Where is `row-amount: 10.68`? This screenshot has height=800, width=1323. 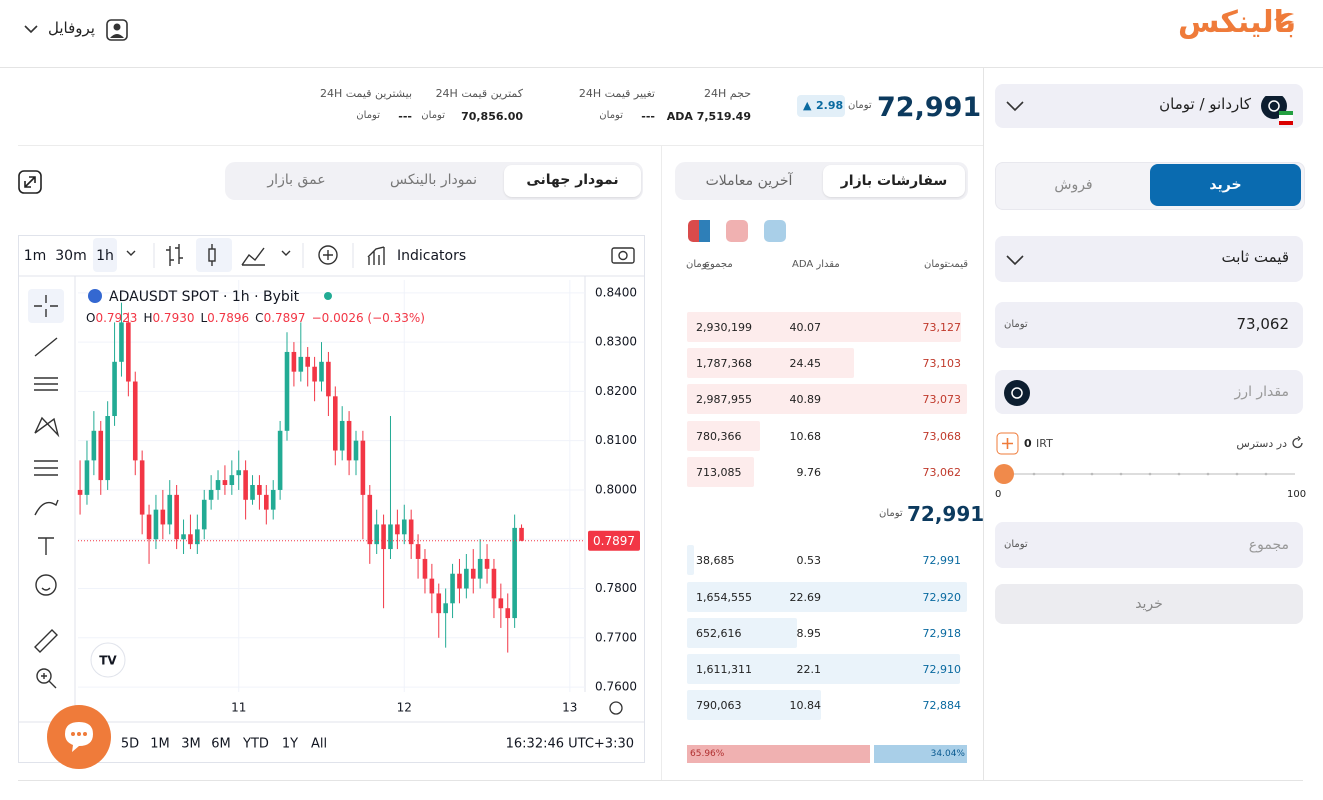 row-amount: 10.68 is located at coordinates (805, 436).